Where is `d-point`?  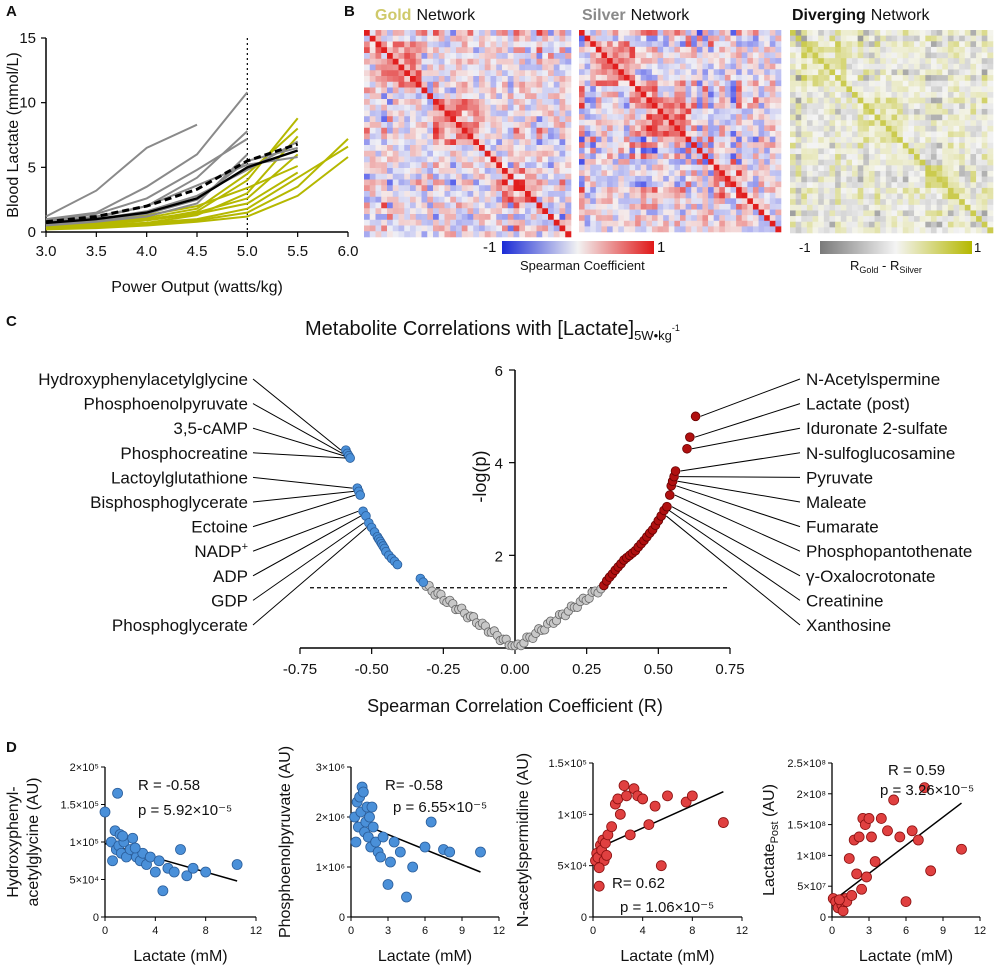
d-point is located at coordinates (643, 799).